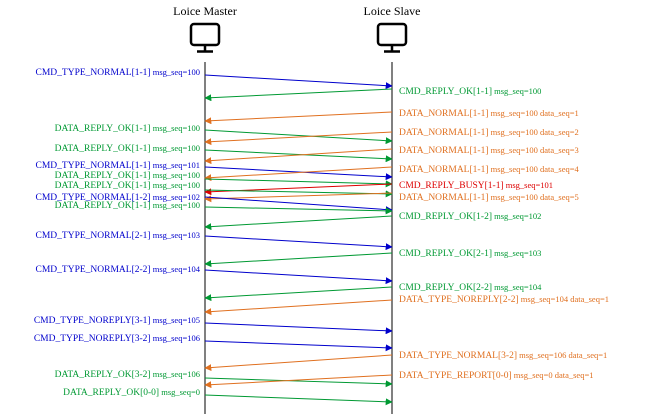  I want to click on message-params: msg_seq=0 data_seq=1, so click(553, 375).